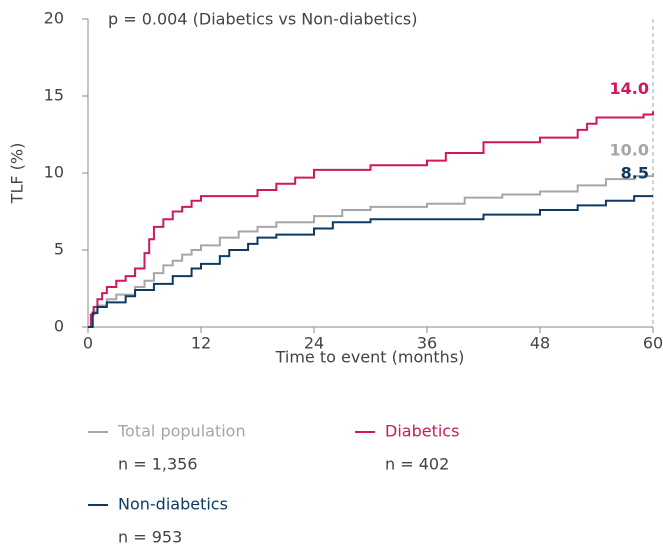  What do you see at coordinates (635, 173) in the screenshot?
I see `end-label: 8.5` at bounding box center [635, 173].